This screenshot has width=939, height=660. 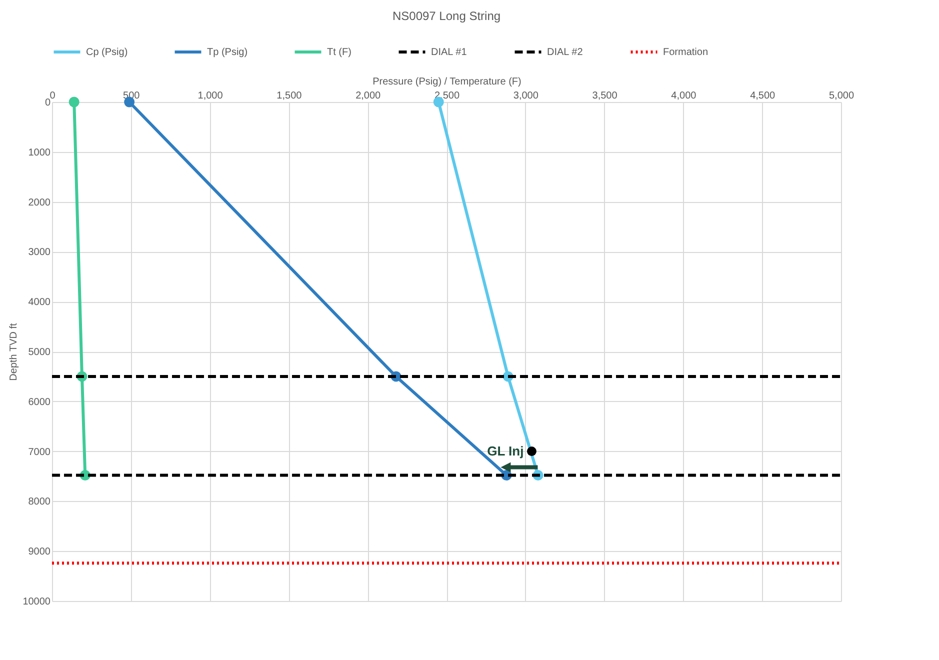 I want to click on y-tick-label: 8000, so click(x=39, y=502).